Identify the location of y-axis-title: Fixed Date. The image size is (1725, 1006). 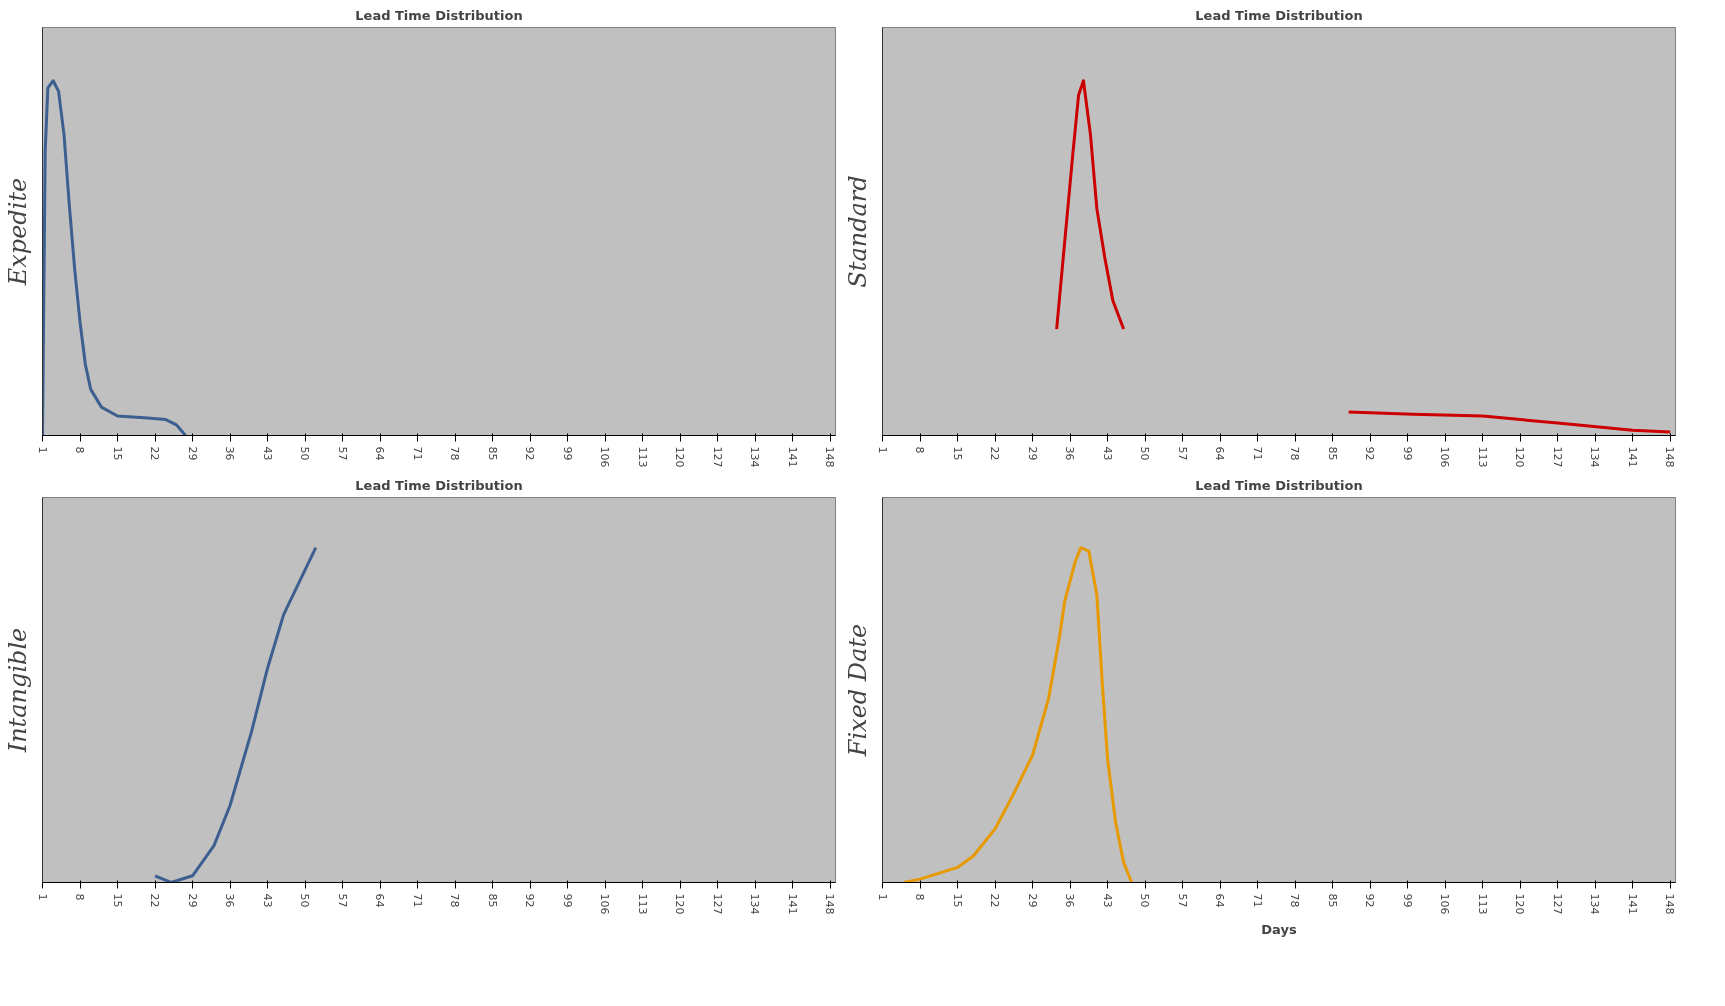
(857, 690).